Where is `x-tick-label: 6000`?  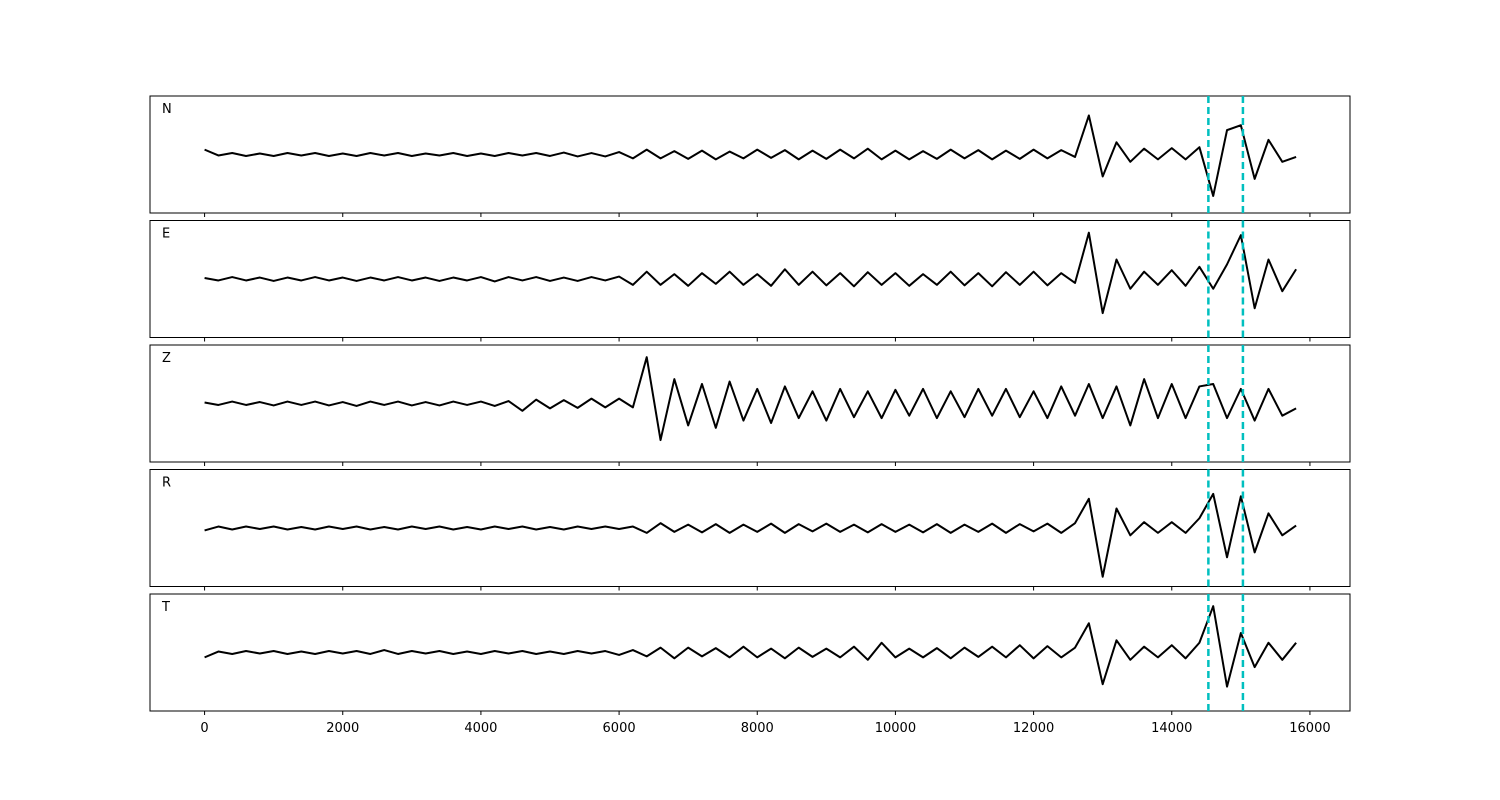 x-tick-label: 6000 is located at coordinates (619, 728).